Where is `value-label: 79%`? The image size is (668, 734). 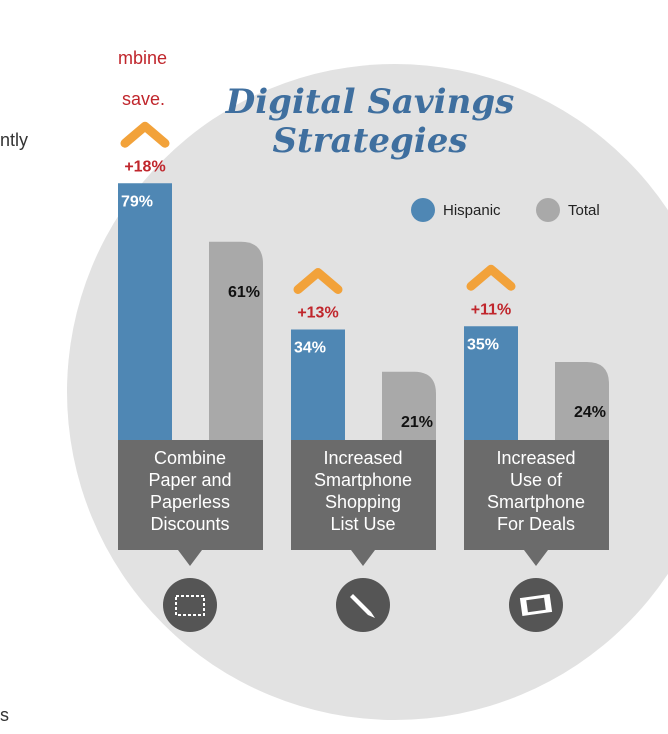
value-label: 79% is located at coordinates (137, 201).